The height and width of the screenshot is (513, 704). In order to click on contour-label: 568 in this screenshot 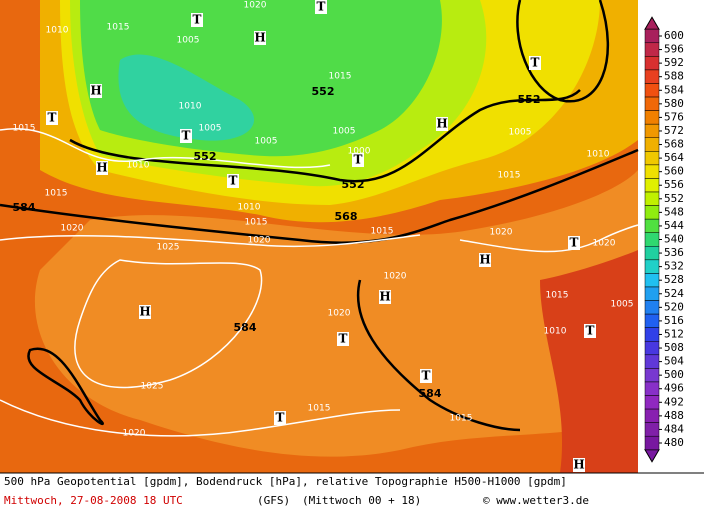, I will do `click(346, 216)`.